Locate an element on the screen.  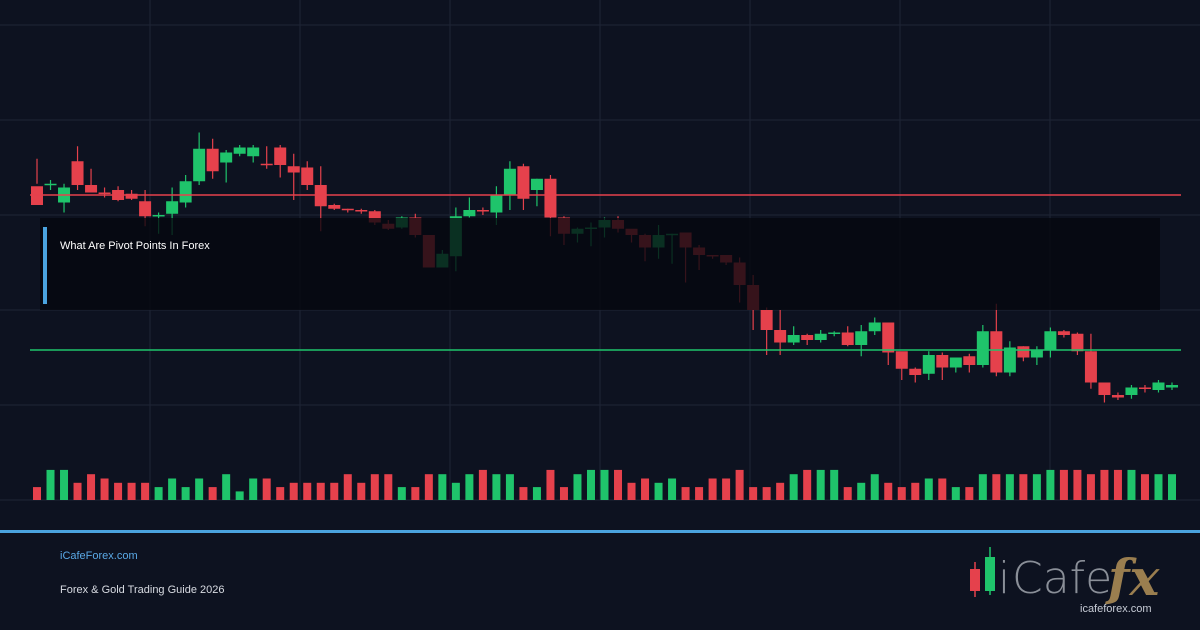
footer-subtitle: Forex & Gold Trading Guide 2026 is located at coordinates (142, 590).